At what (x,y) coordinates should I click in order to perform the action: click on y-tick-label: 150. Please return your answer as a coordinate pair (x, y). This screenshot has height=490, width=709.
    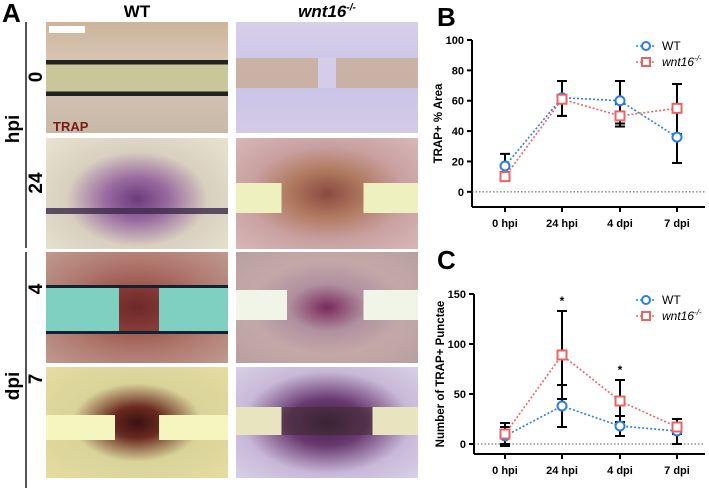
    Looking at the image, I should click on (457, 295).